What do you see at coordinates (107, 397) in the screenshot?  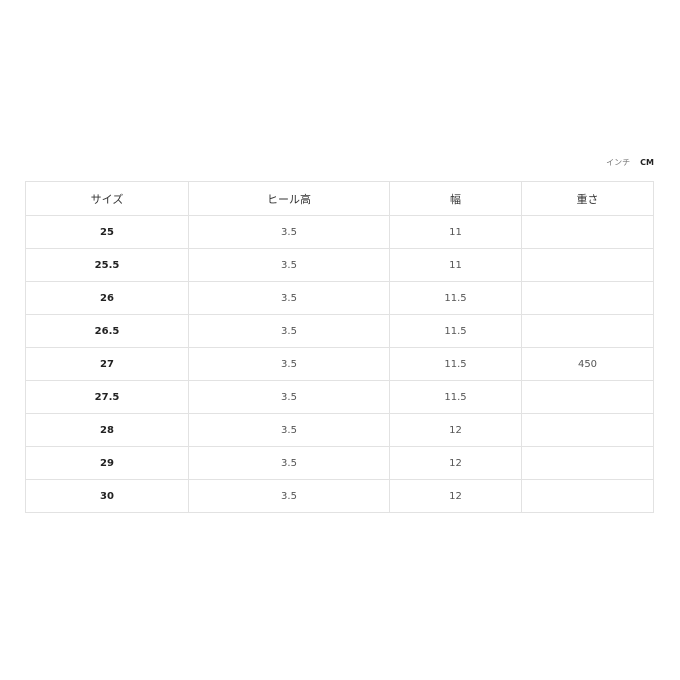 I see `size-cell: 27.5` at bounding box center [107, 397].